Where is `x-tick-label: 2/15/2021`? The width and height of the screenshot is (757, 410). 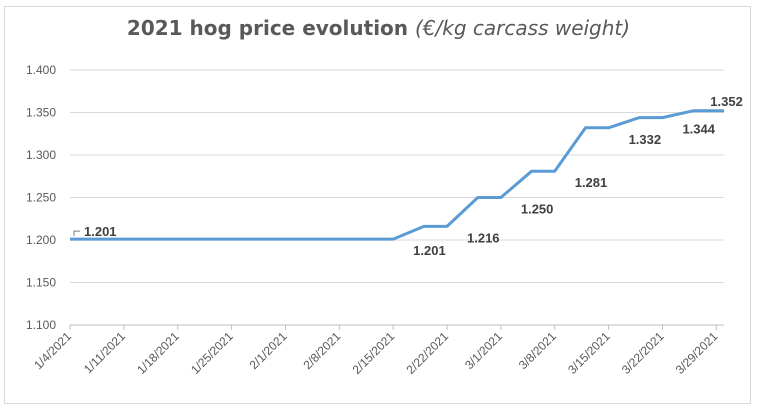 x-tick-label: 2/15/2021 is located at coordinates (374, 353).